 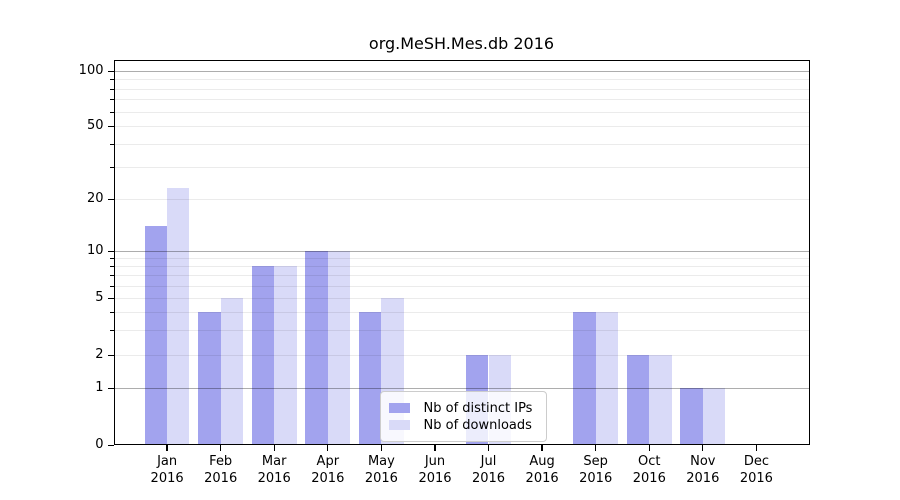 I want to click on legend: Nb of distinct IPs Nb of downloads, so click(x=463, y=416).